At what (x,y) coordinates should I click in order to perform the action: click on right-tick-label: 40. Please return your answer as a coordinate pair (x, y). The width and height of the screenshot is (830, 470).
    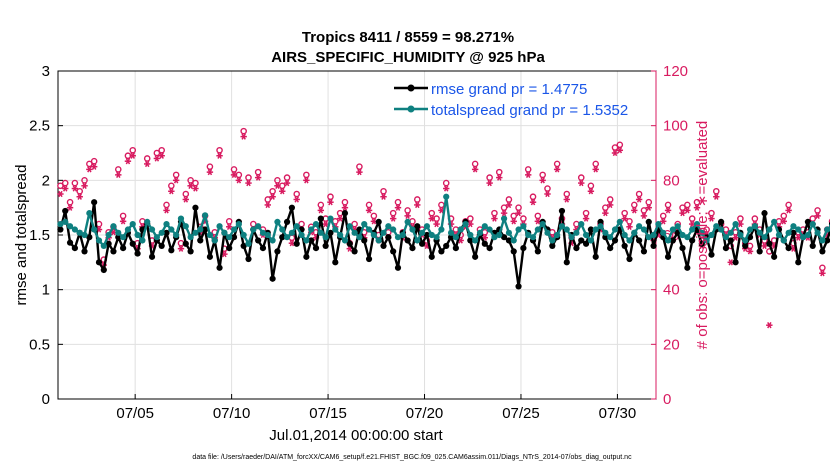
    Looking at the image, I should click on (671, 290).